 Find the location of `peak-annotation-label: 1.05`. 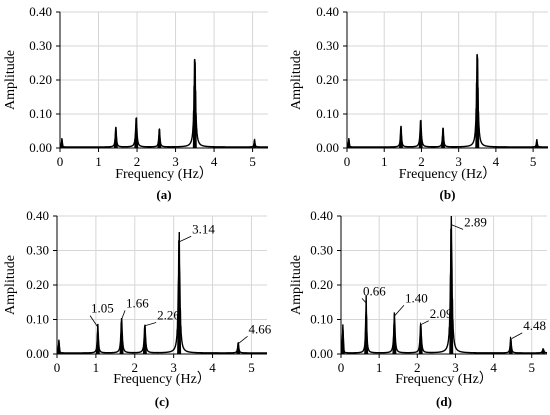

peak-annotation-label: 1.05 is located at coordinates (102, 308).